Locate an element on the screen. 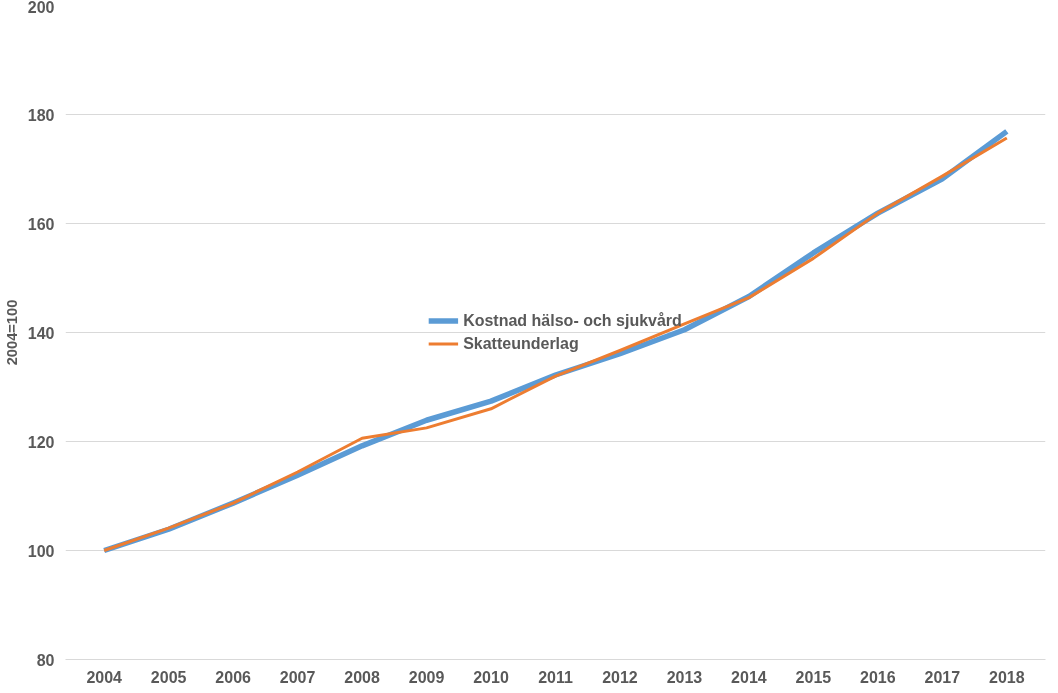  x-tick-label: 2004 is located at coordinates (104, 677).